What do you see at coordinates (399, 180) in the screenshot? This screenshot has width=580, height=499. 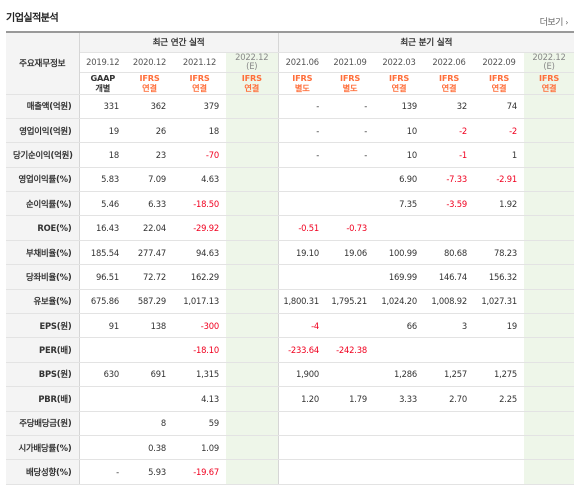 I see `table-cell: 6.90` at bounding box center [399, 180].